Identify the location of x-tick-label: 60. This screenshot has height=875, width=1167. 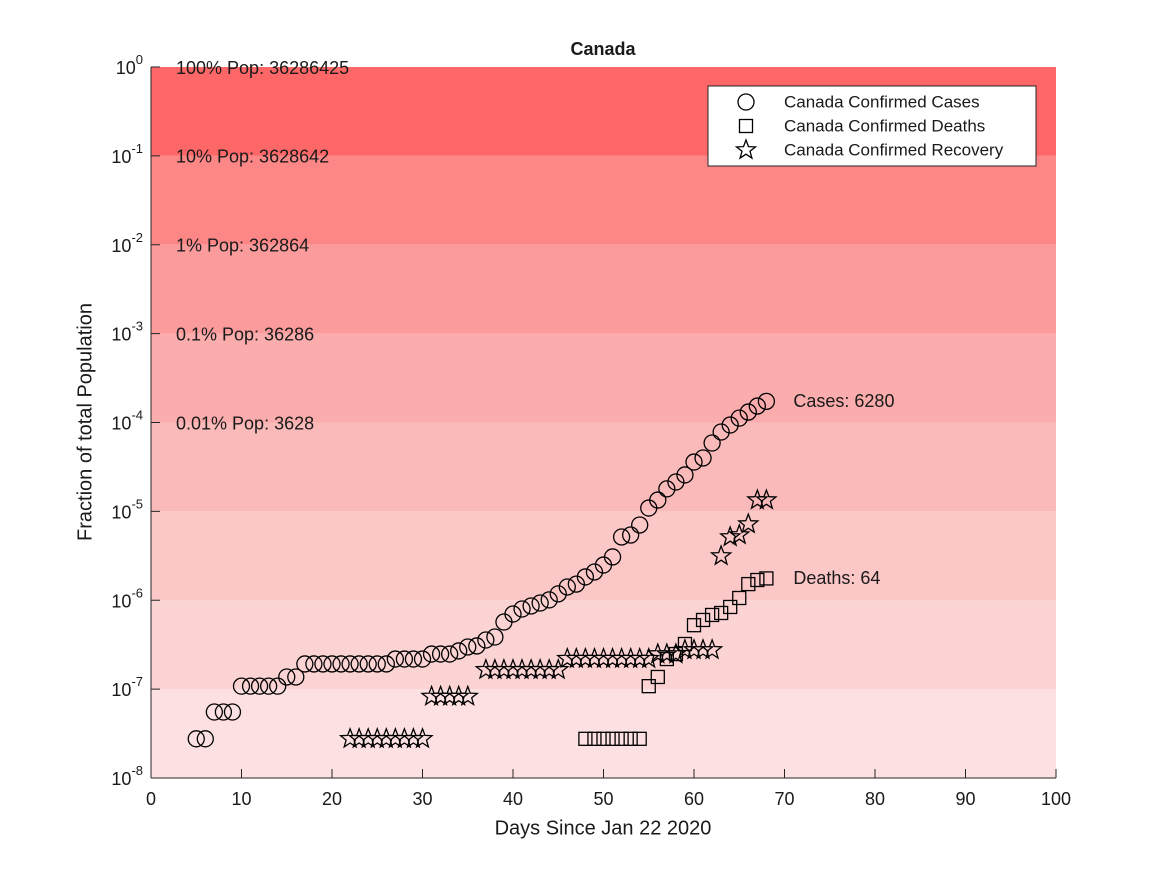
(694, 799).